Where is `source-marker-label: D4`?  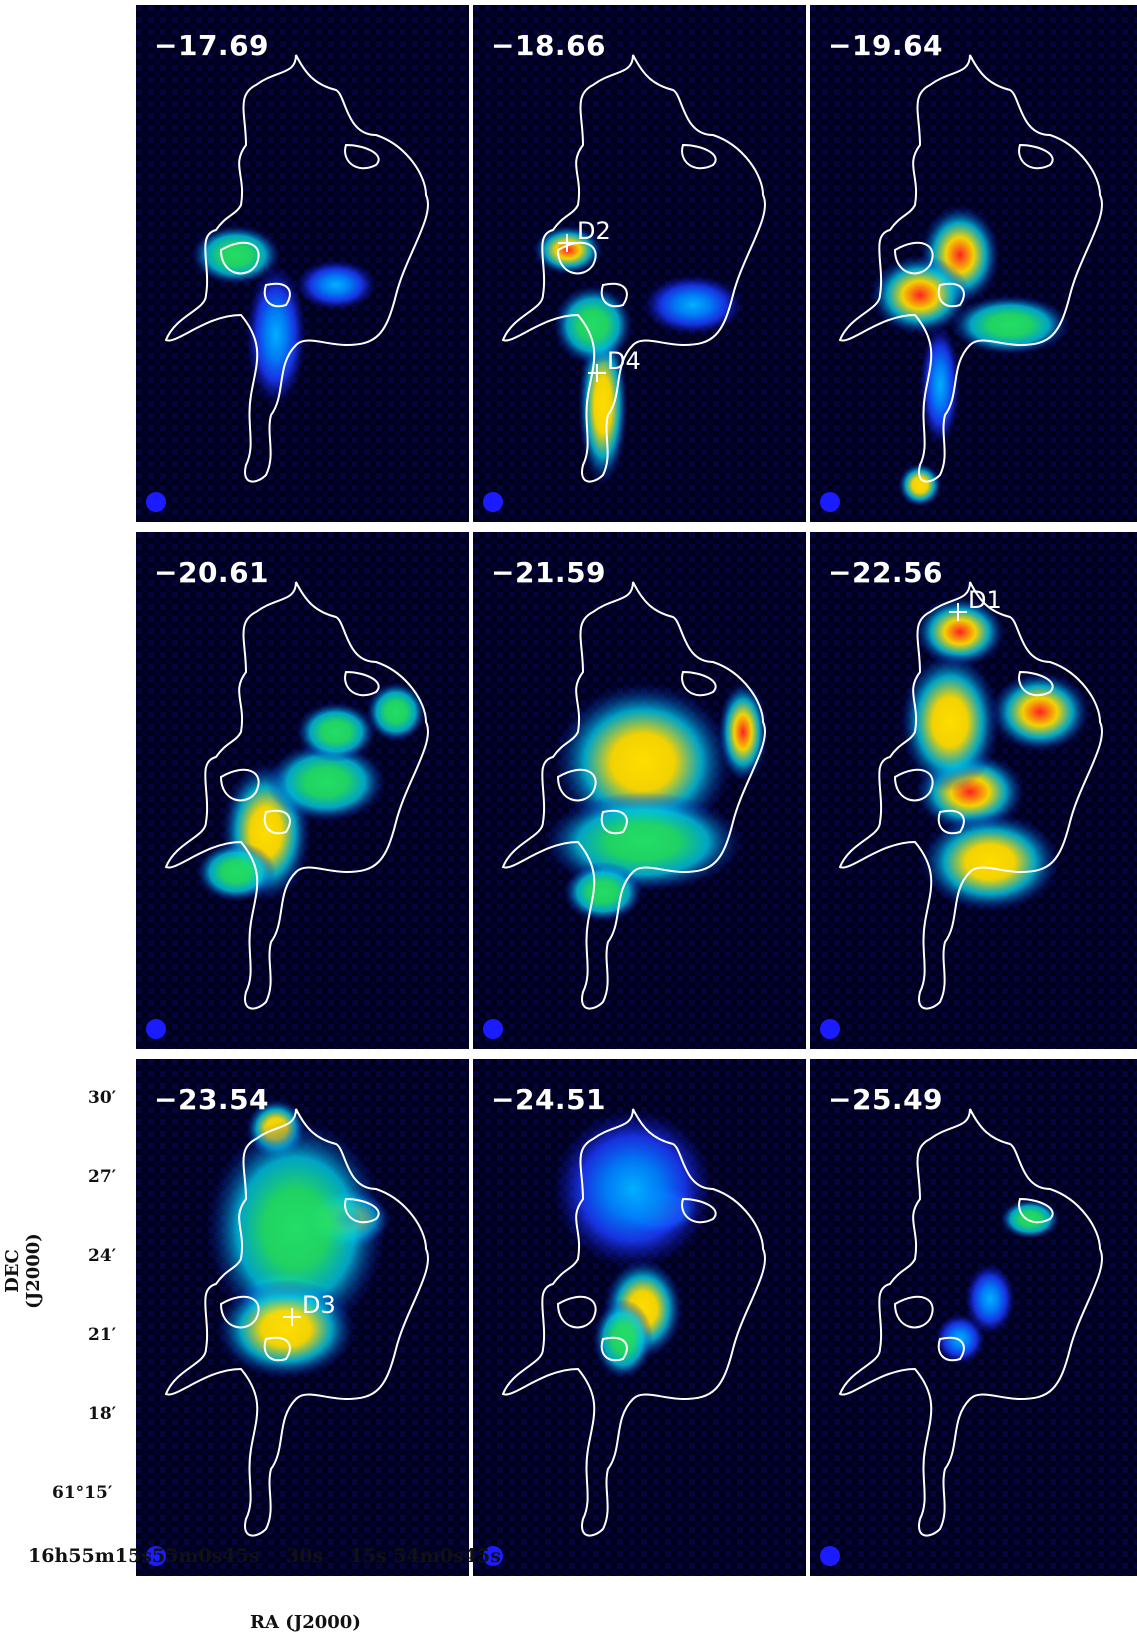 source-marker-label: D4 is located at coordinates (624, 361).